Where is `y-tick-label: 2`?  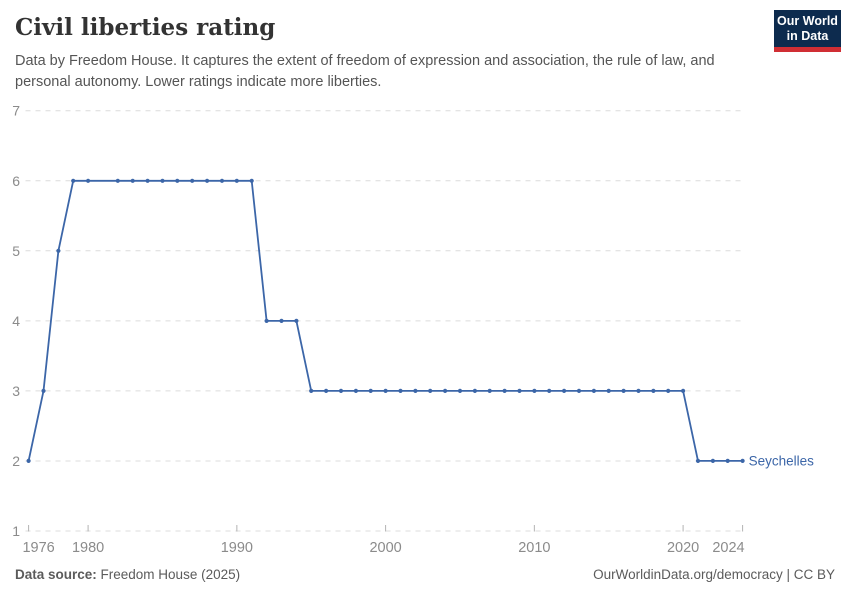
y-tick-label: 2 is located at coordinates (16, 461).